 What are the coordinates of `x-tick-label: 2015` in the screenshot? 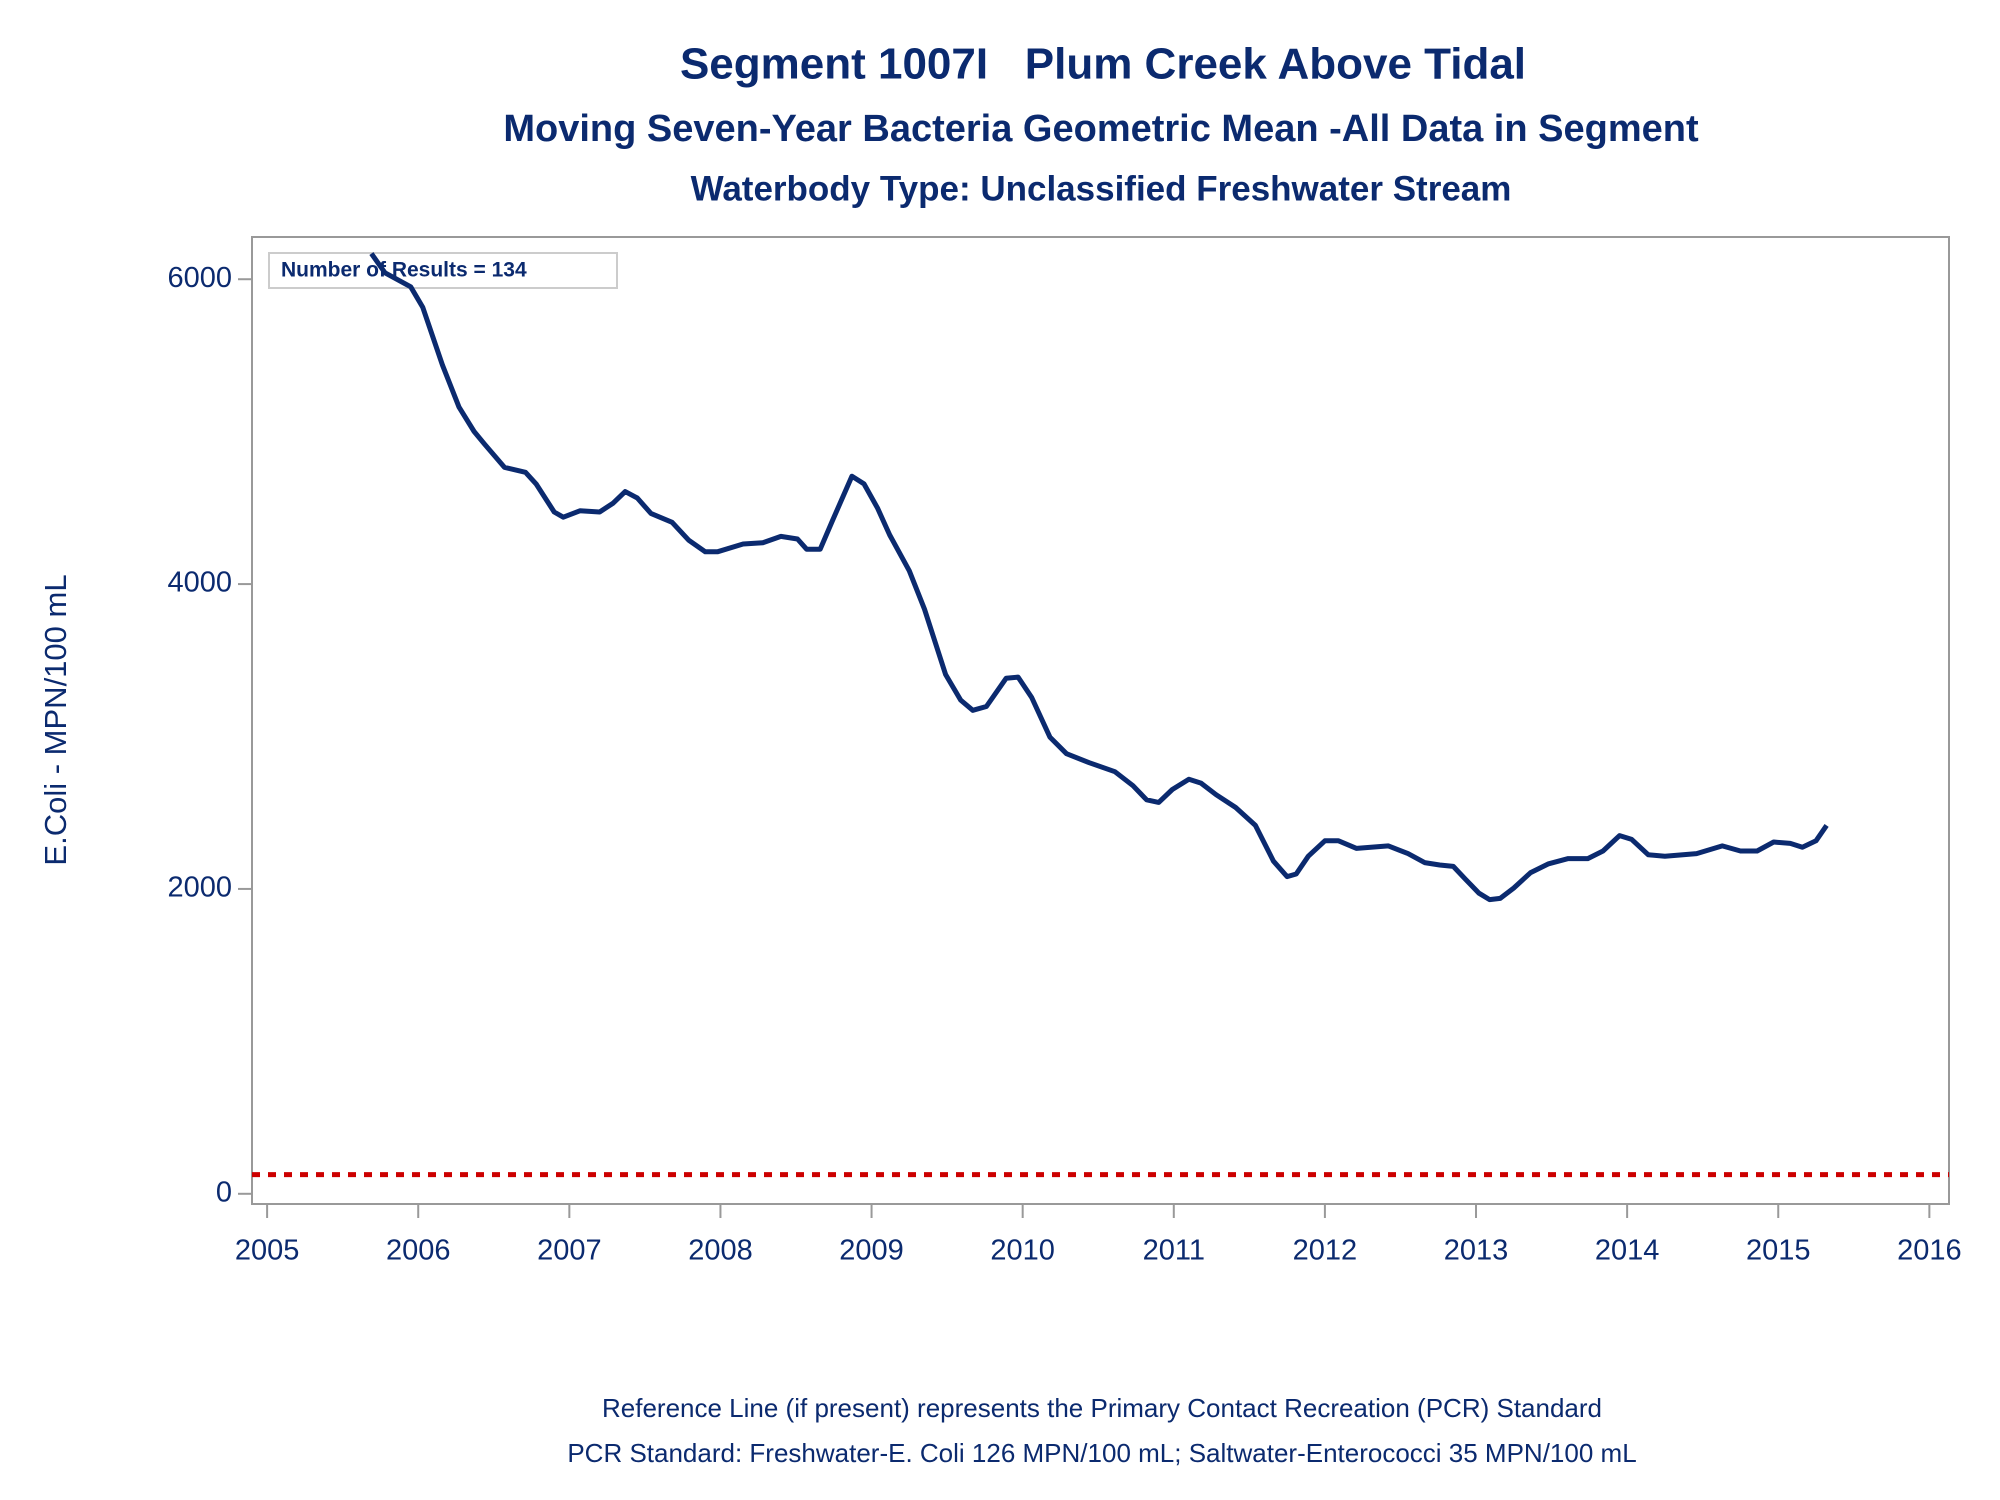 It's located at (1778, 1251).